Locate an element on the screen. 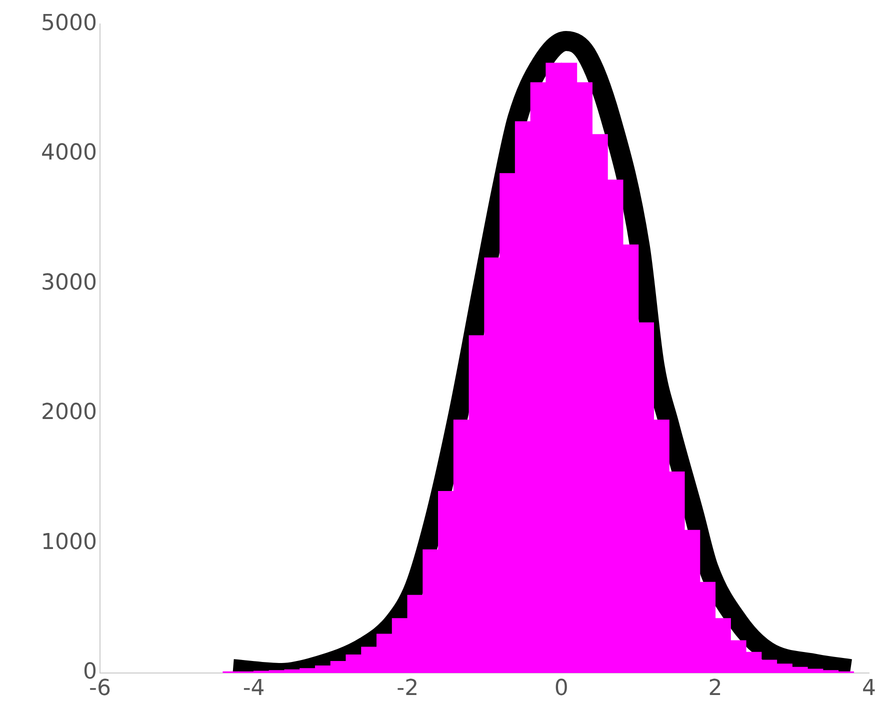 Image resolution: width=887 pixels, height=715 pixels. x-tick-label: -4 is located at coordinates (253, 688).